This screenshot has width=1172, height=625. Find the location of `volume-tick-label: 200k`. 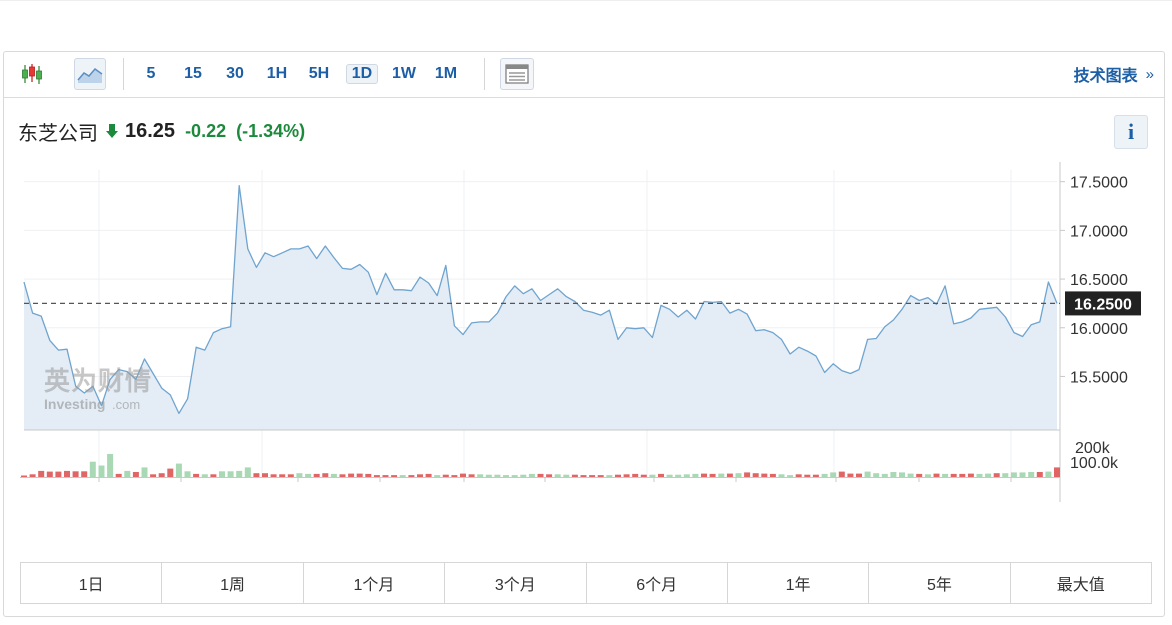

volume-tick-label: 200k is located at coordinates (1093, 448).